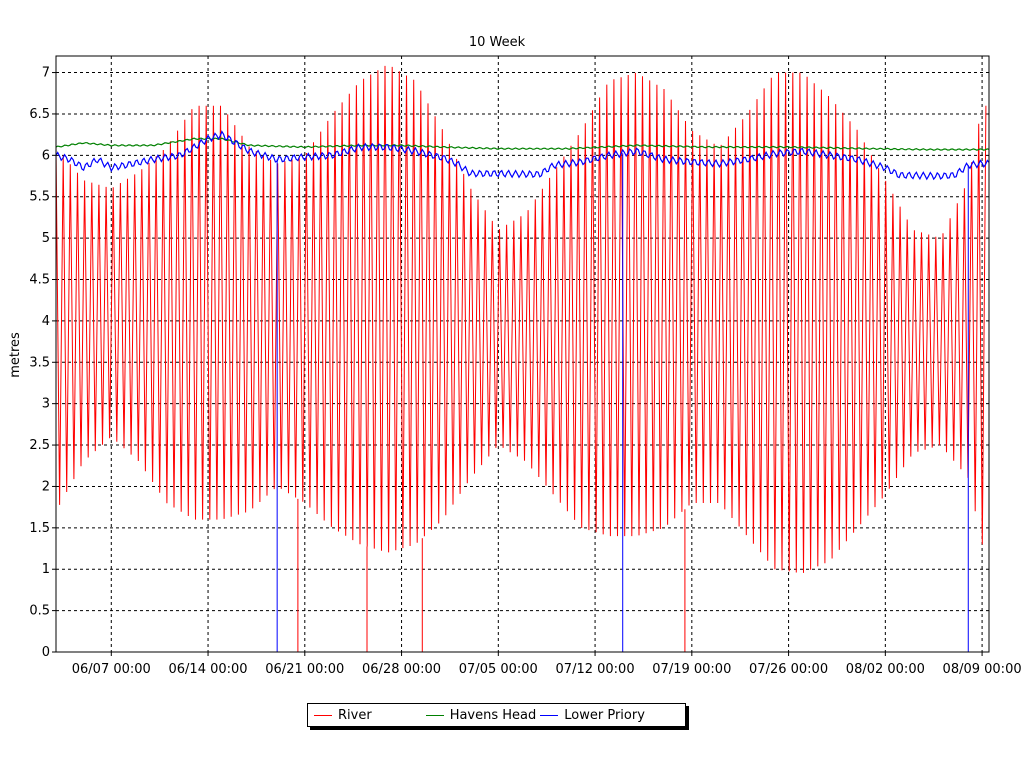 The image size is (1024, 768). I want to click on y-tick-label: 5.5, so click(39, 197).